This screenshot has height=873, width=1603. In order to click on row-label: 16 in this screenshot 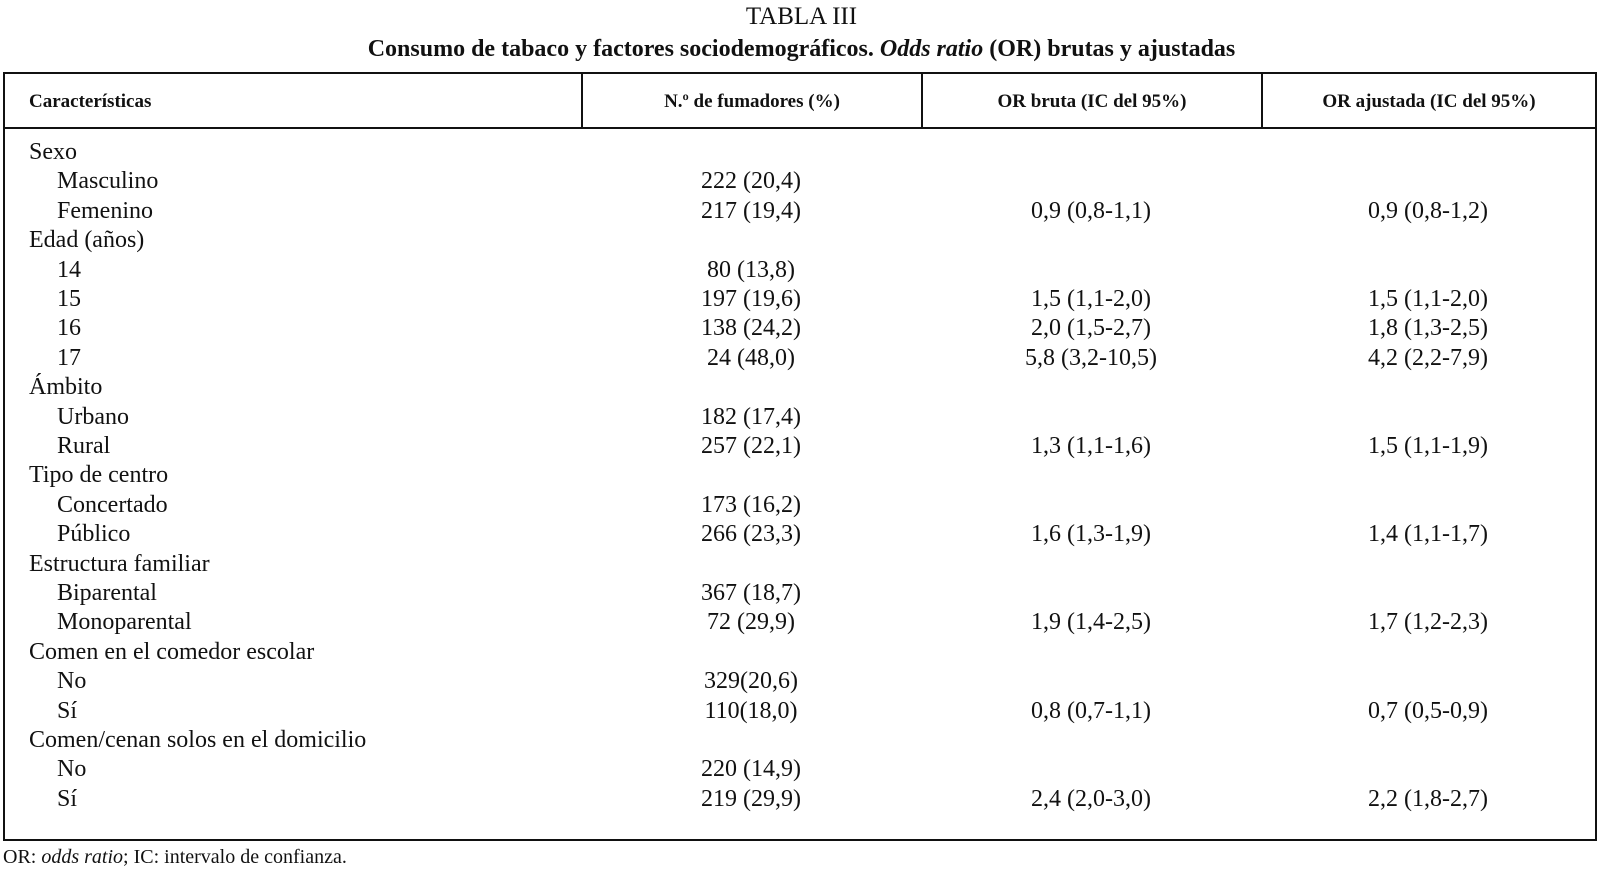, I will do `click(69, 328)`.